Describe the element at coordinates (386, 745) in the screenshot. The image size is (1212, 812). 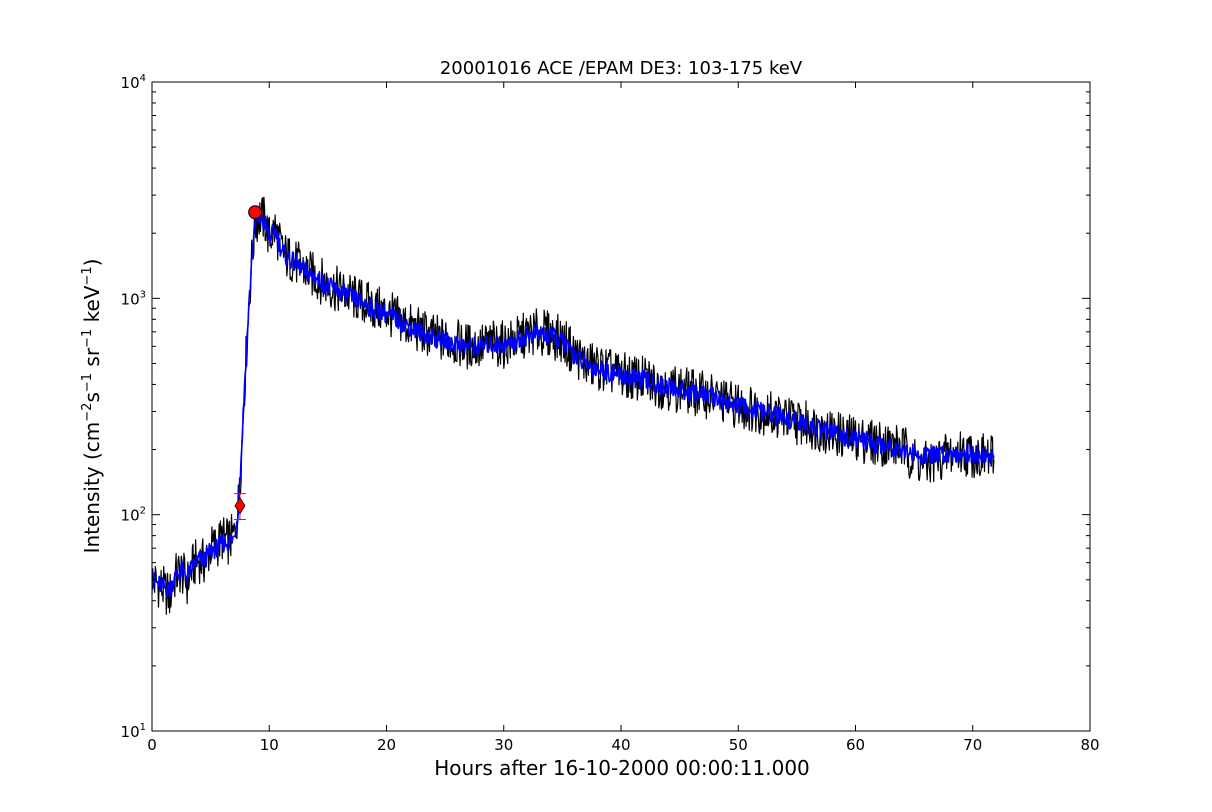
I see `x-tick-label: 20` at that location.